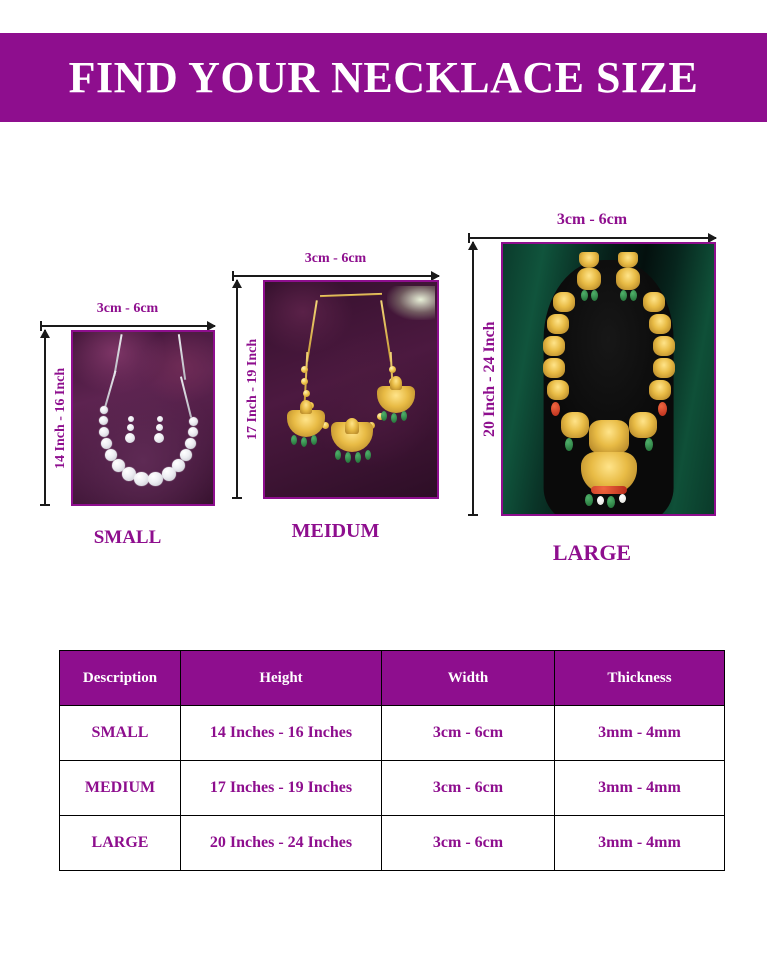  Describe the element at coordinates (281, 788) in the screenshot. I see `cell-height: 17 Inches - 19 Inches` at that location.